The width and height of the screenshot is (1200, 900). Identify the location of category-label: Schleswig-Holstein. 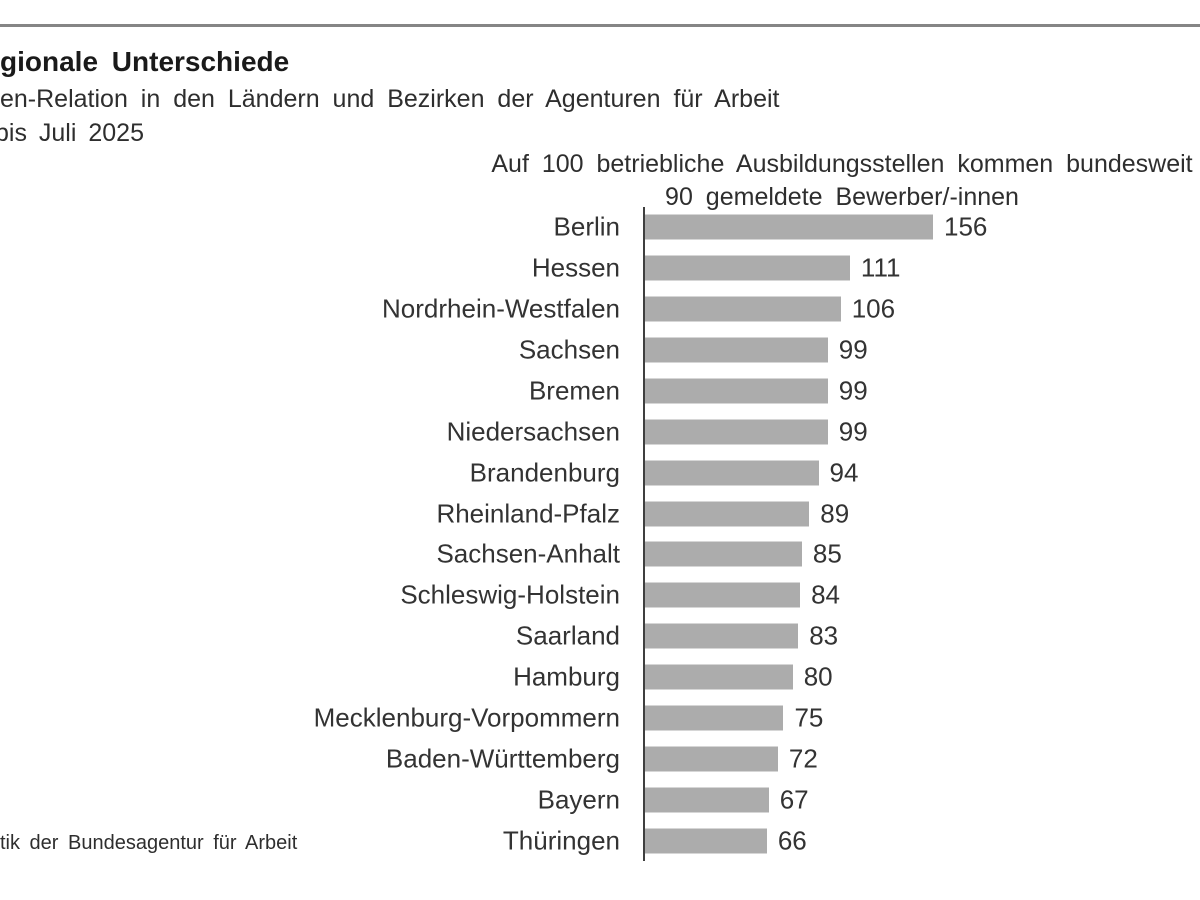
(510, 594).